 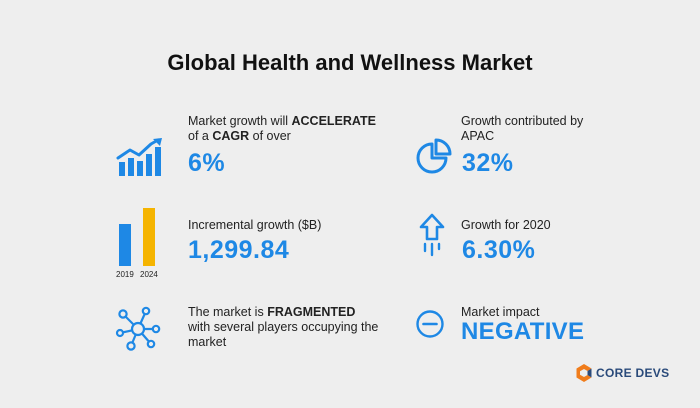 I want to click on incremental-value: 1,299.84, so click(x=239, y=250).